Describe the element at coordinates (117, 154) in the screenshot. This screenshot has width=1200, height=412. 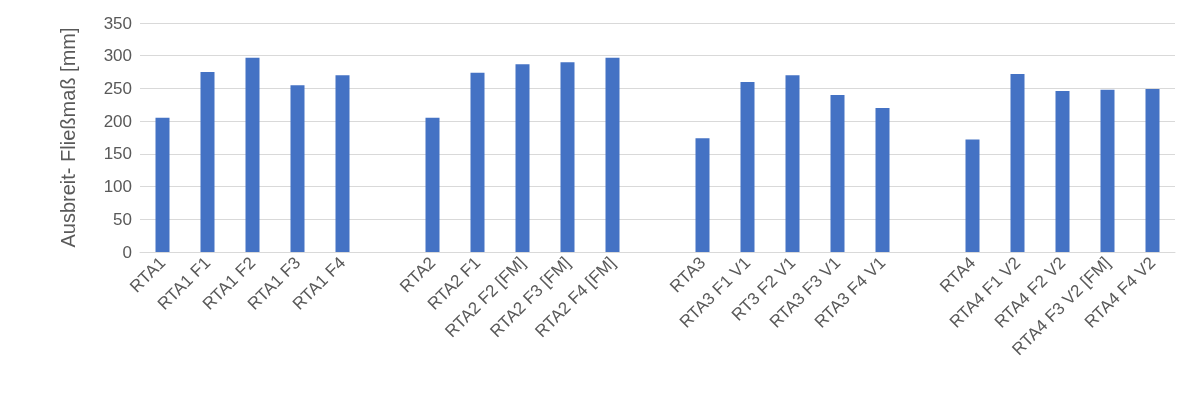
I see `y-tick-label: 150` at that location.